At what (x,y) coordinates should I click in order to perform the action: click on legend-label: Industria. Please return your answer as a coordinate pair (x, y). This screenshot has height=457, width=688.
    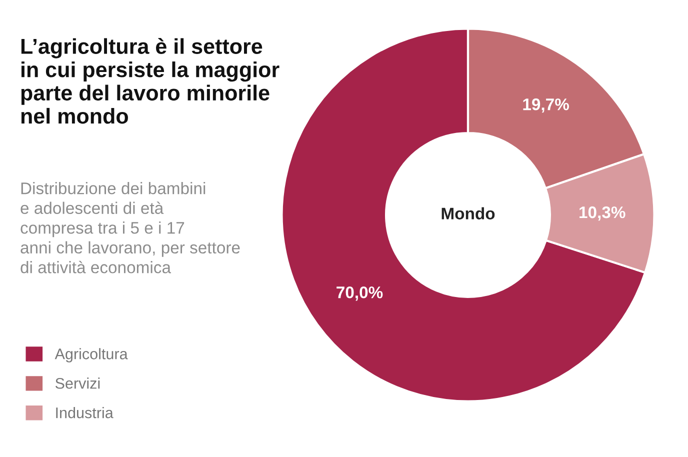
    Looking at the image, I should click on (85, 412).